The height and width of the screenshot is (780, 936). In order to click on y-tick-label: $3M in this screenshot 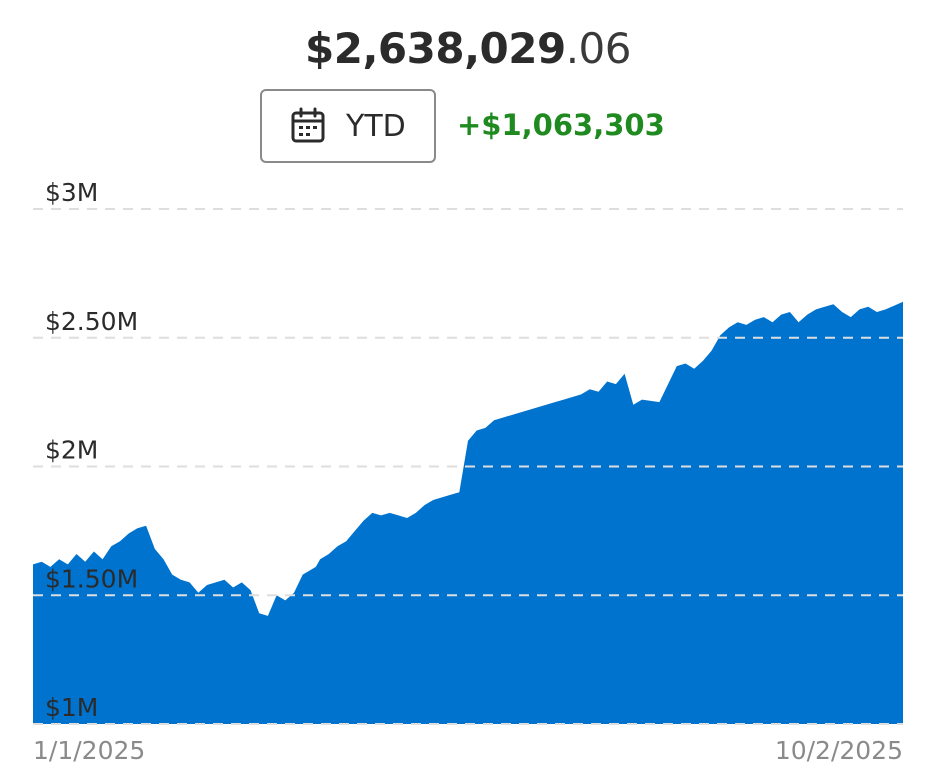, I will do `click(71, 192)`.